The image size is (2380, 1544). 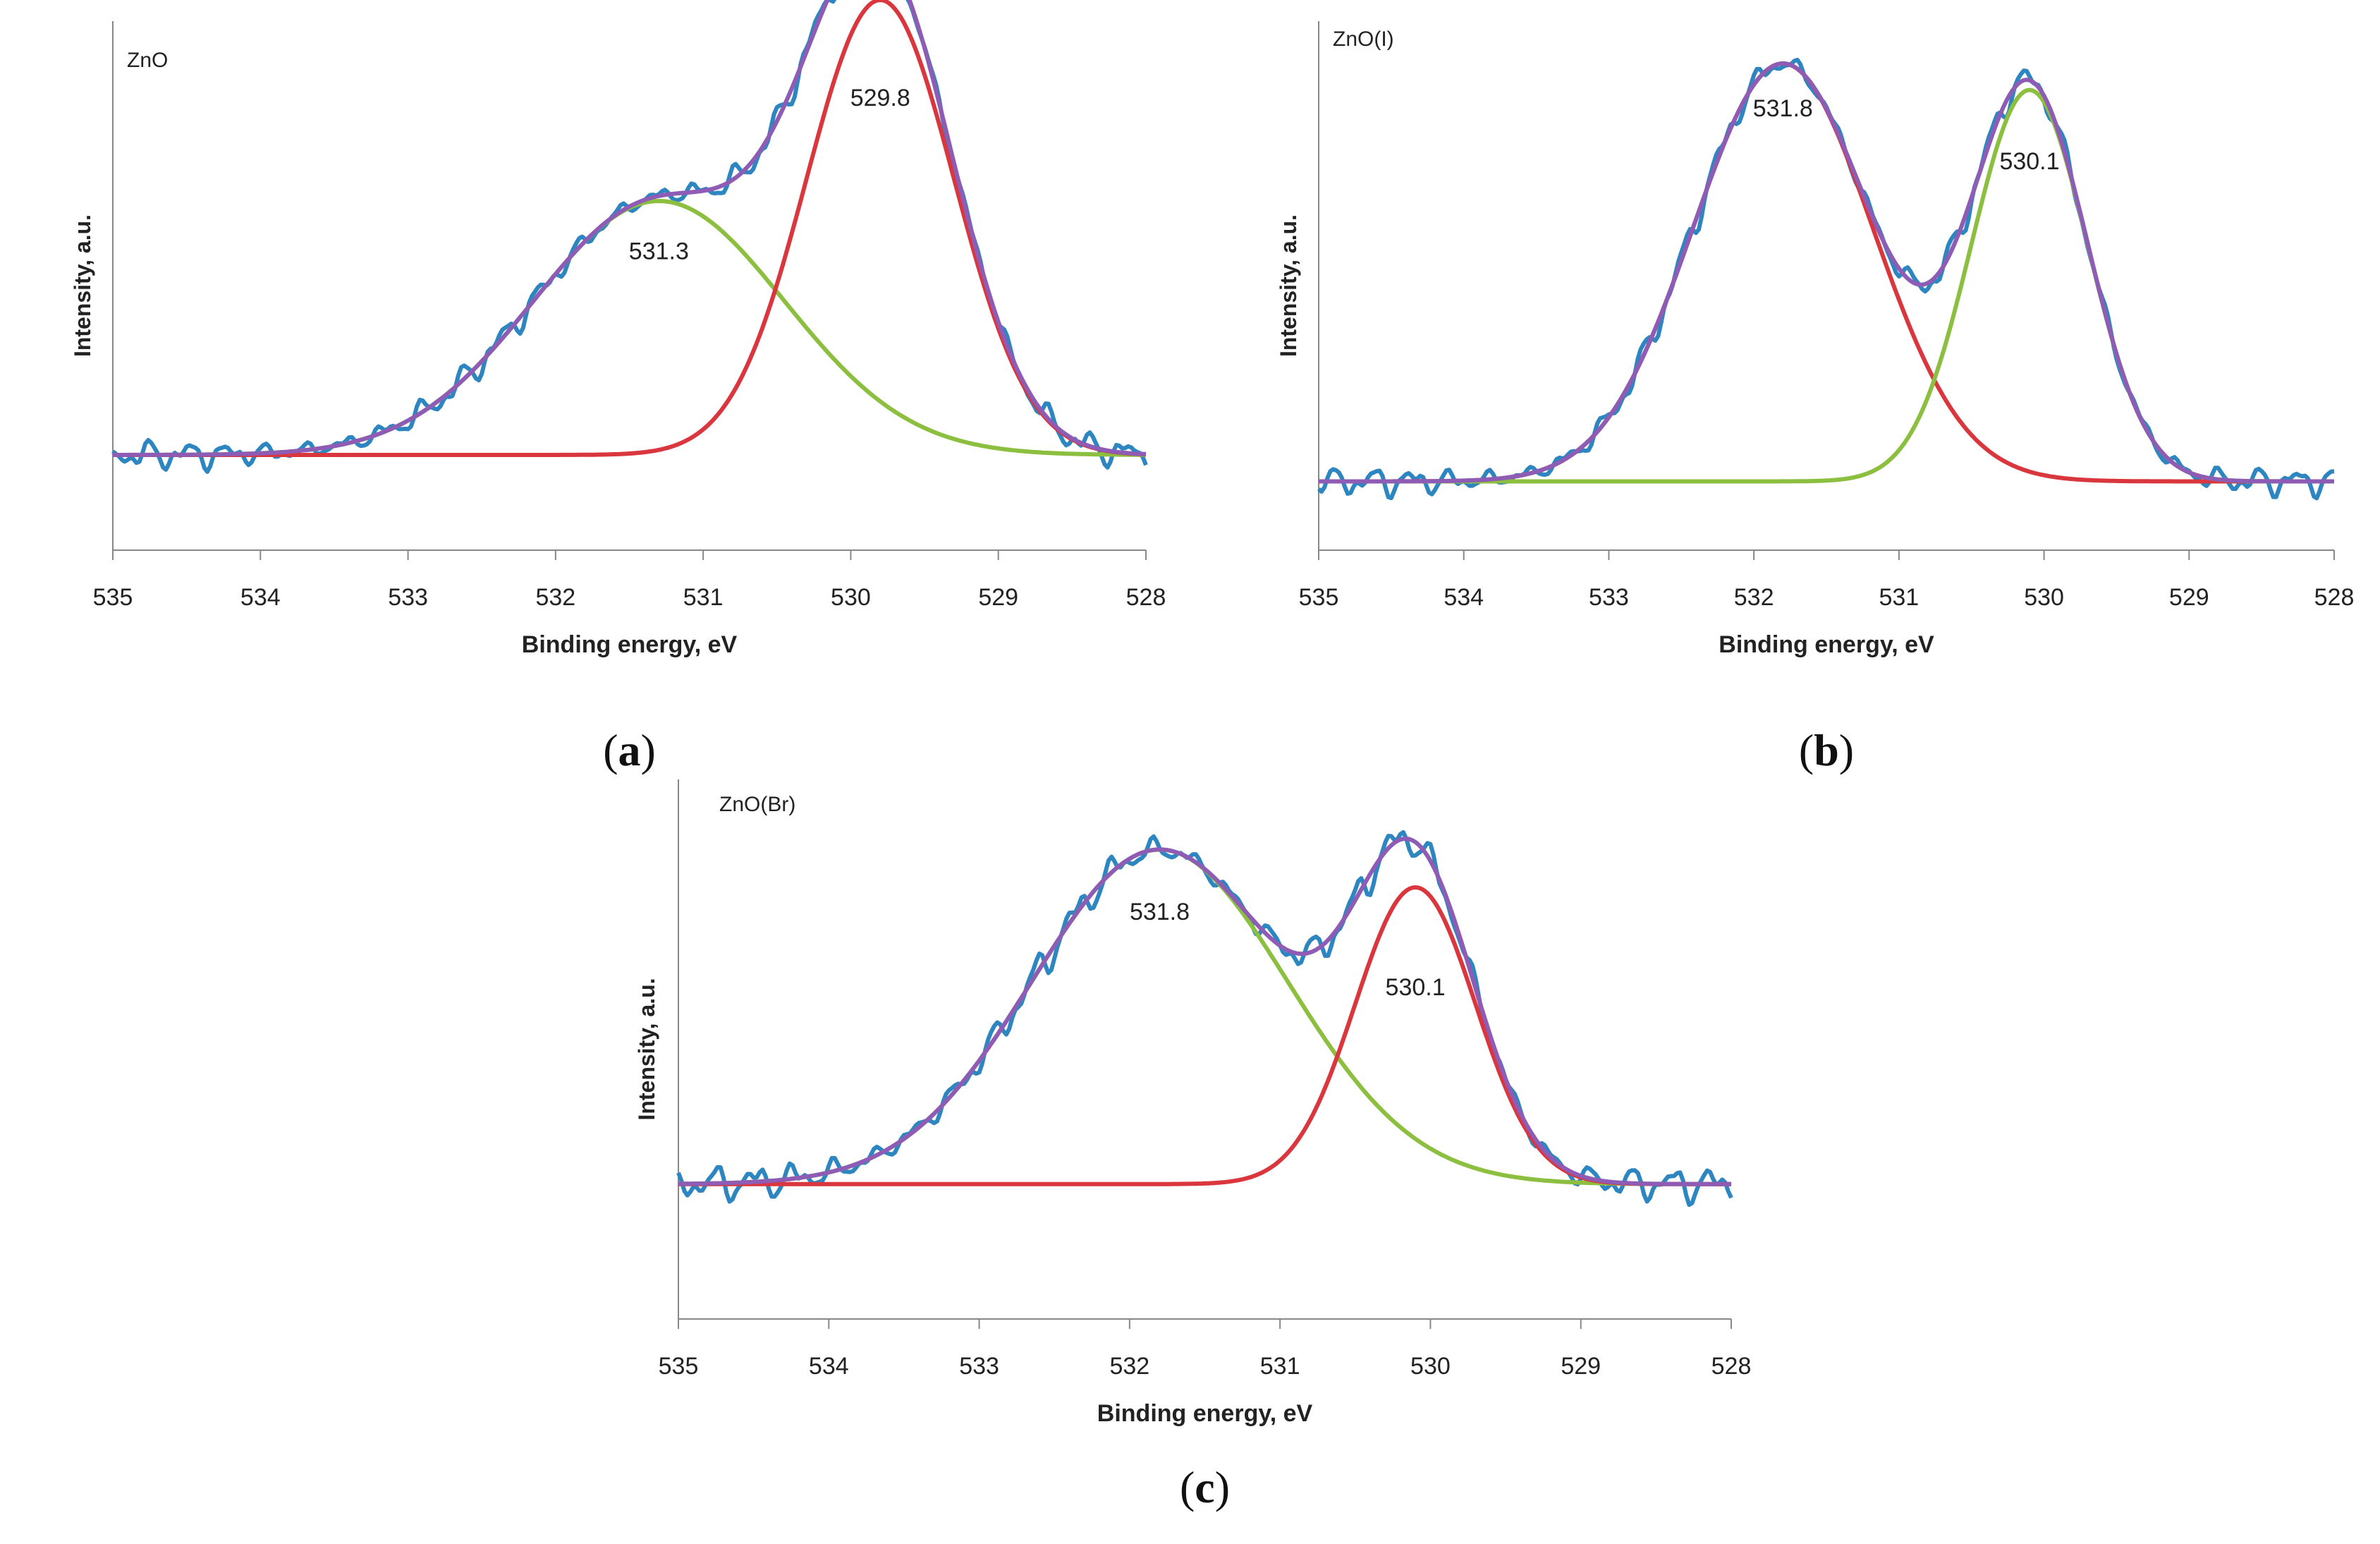 I want to click on panel-title: ZnO, so click(x=147, y=60).